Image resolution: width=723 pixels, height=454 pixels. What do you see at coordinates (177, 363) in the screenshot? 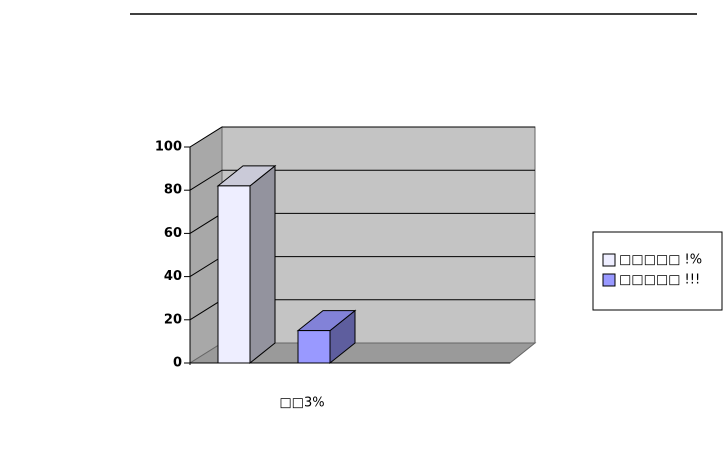
I see `y-tick-label: 0` at bounding box center [177, 363].